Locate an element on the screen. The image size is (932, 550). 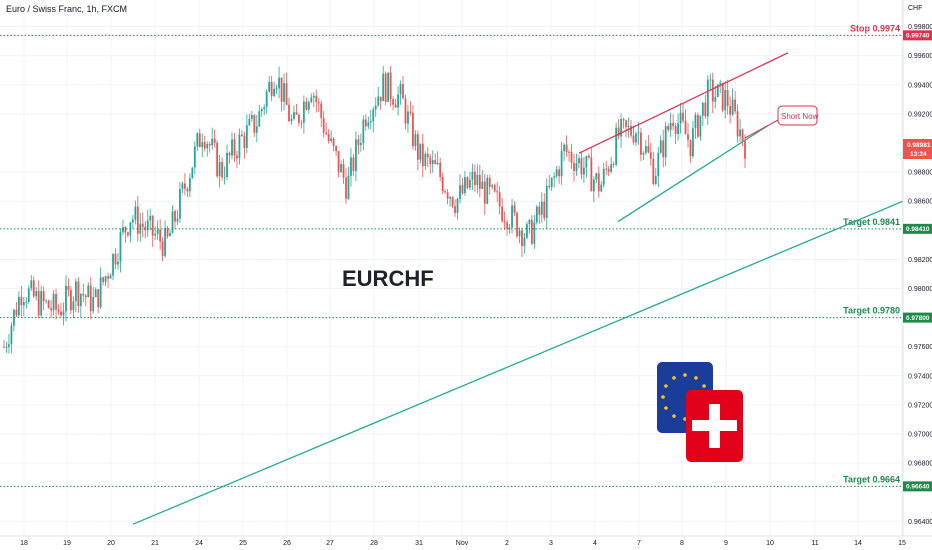
price-tick-label: 0.98200 is located at coordinates (920, 260).